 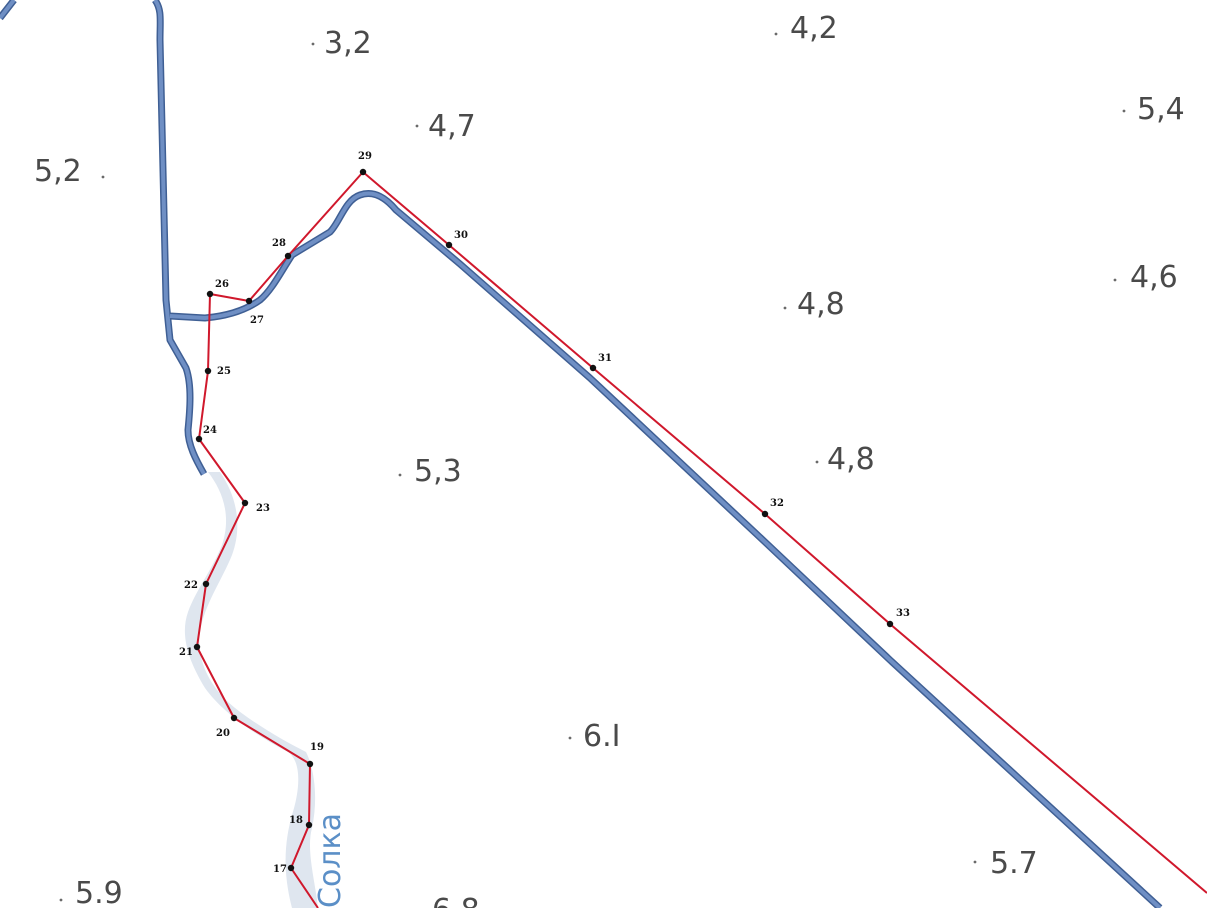 I want to click on elevation-dot-e6, so click(x=1115, y=280).